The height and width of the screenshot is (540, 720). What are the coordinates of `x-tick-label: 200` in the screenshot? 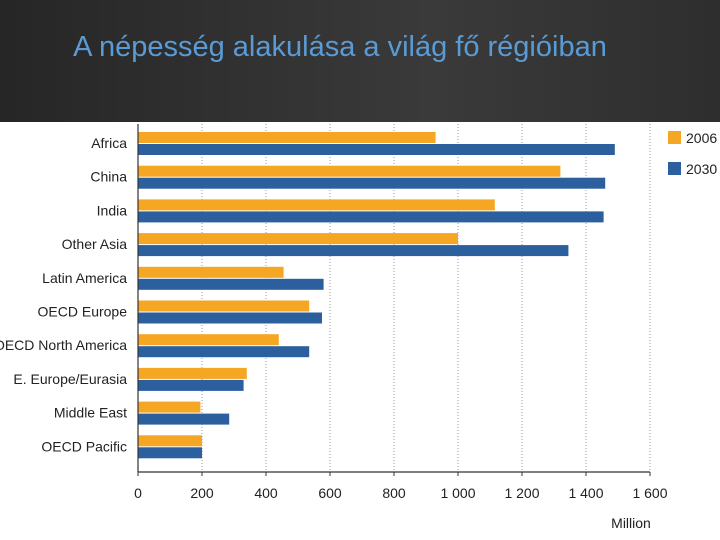 It's located at (202, 493).